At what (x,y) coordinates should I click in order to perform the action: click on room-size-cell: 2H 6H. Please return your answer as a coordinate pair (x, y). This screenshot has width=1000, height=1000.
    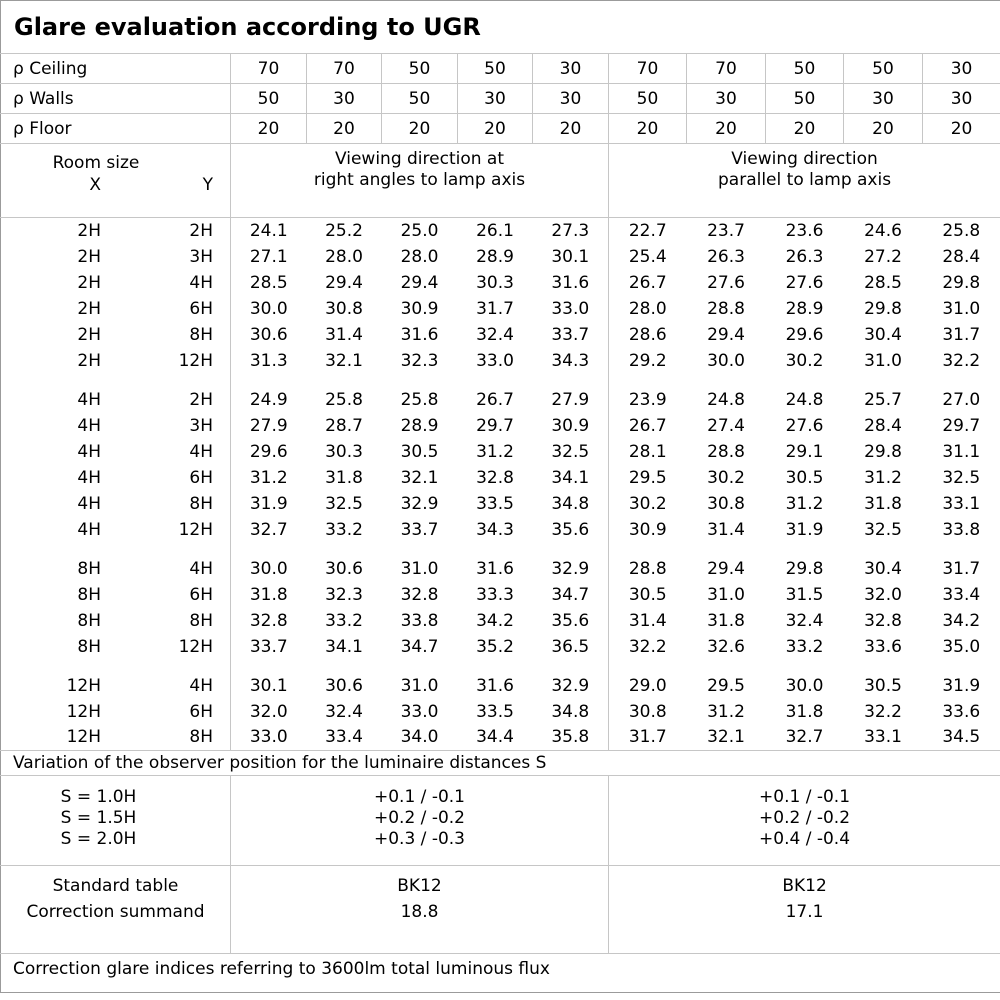
    Looking at the image, I should click on (116, 309).